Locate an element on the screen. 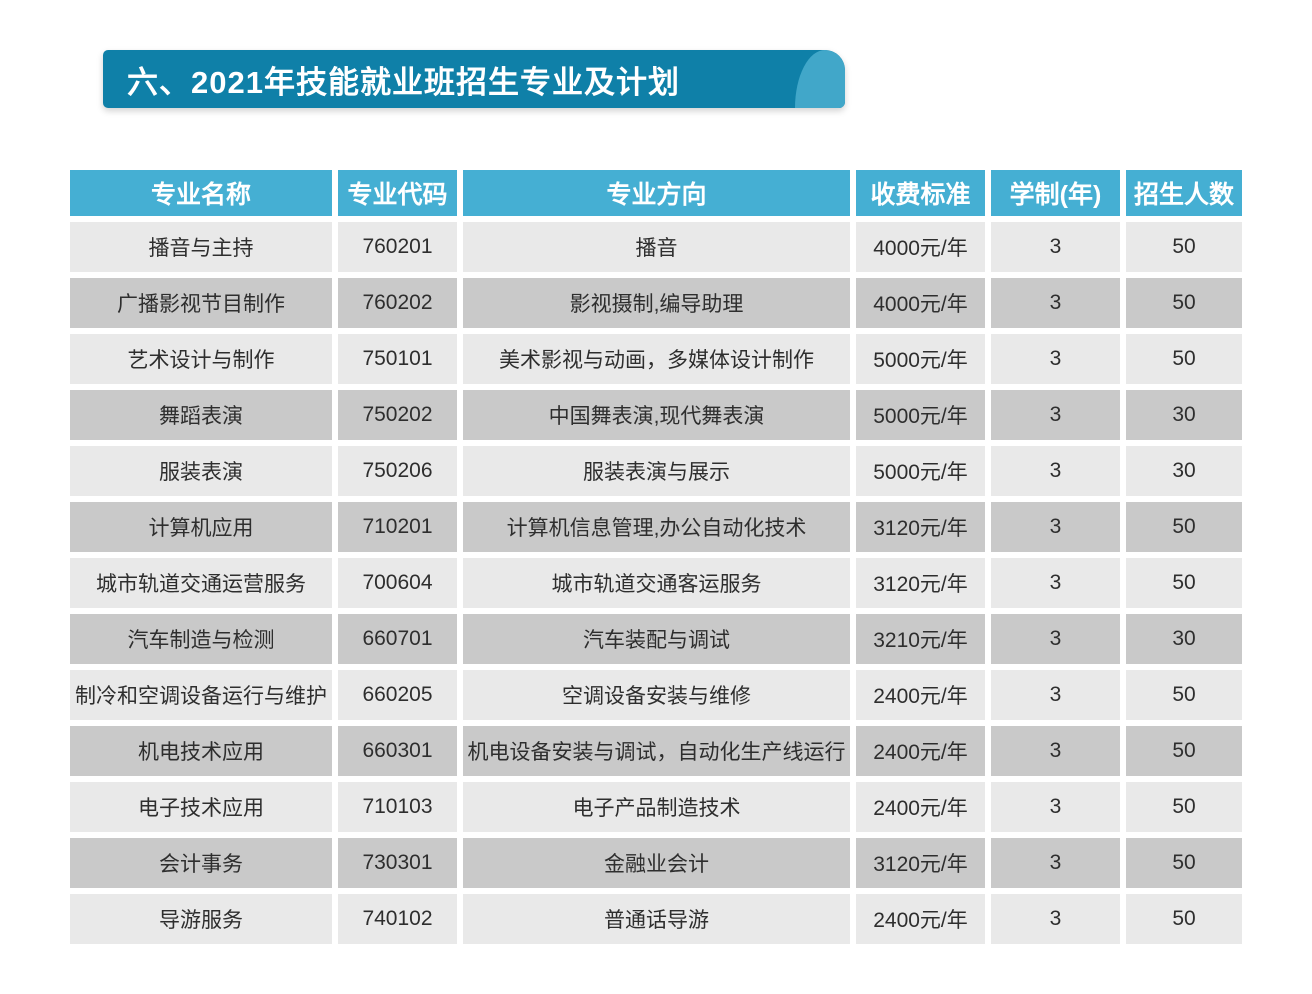  table-cell-major: 艺术设计与制作 is located at coordinates (201, 359).